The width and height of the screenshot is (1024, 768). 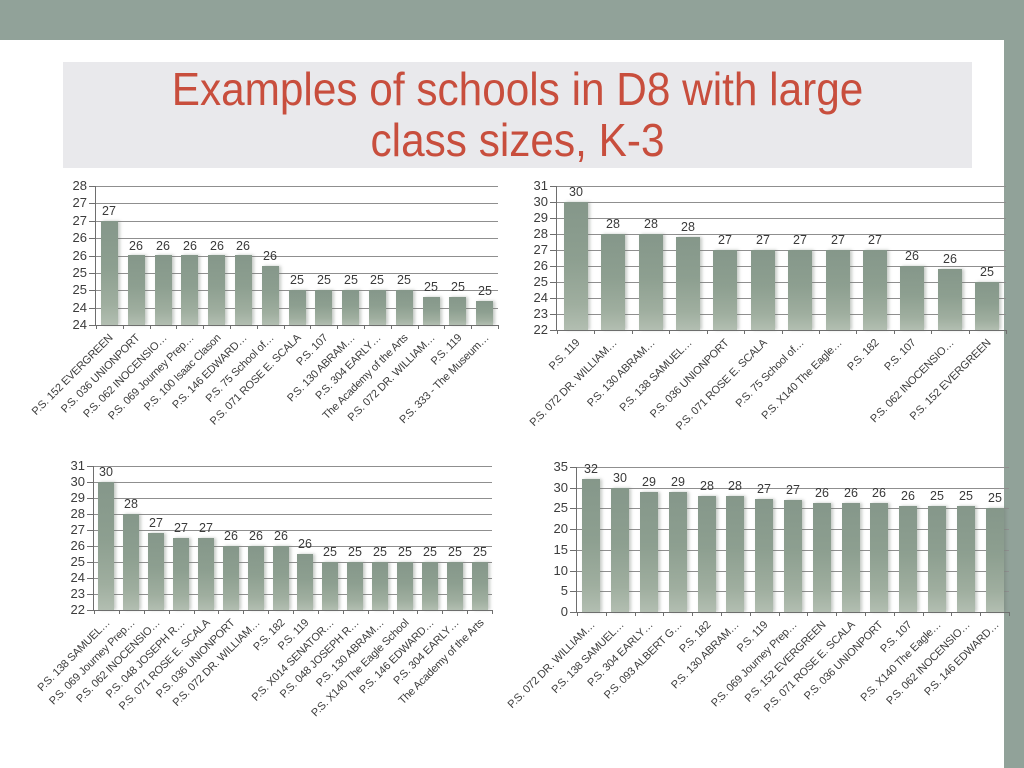 What do you see at coordinates (517, 140) in the screenshot?
I see `title-line-2: class sizes, K-3` at bounding box center [517, 140].